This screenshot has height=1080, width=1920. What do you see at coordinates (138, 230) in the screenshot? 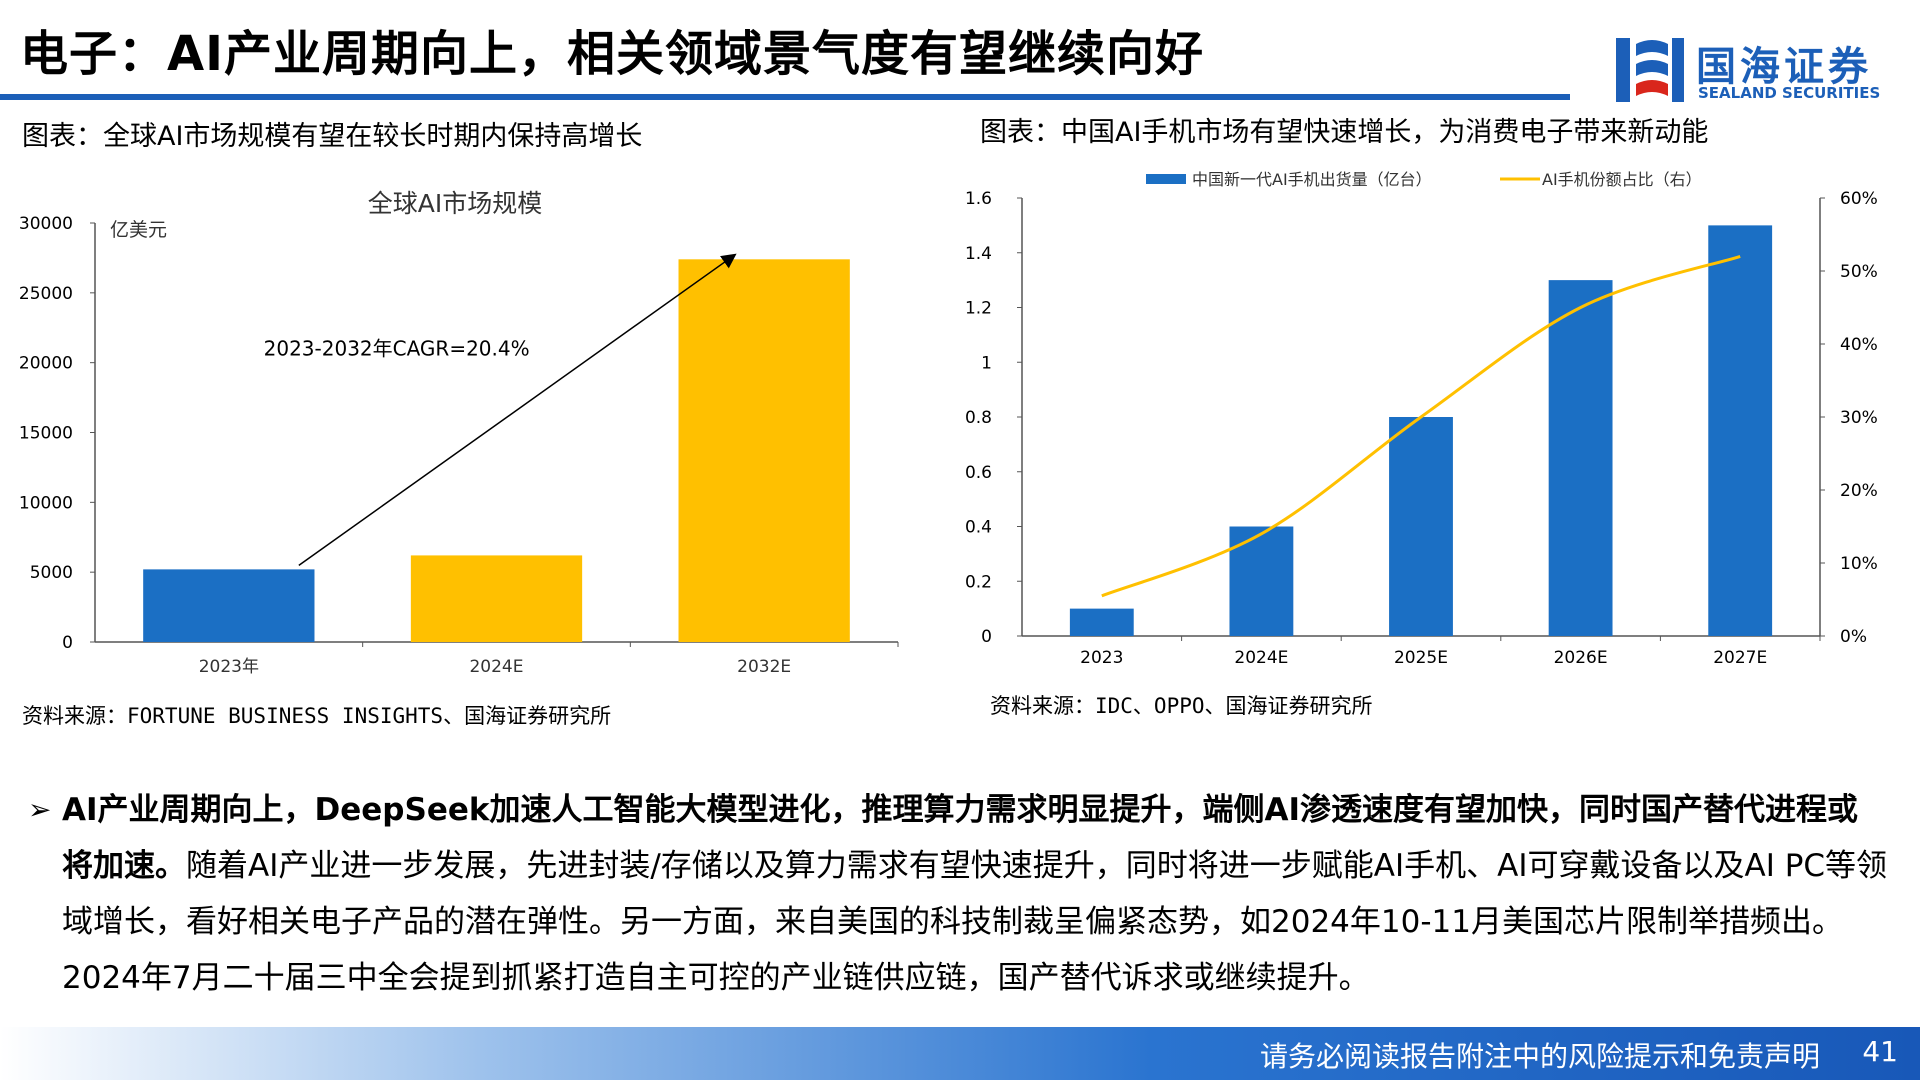
I see `left-chart-ylabel: 亿美元` at bounding box center [138, 230].